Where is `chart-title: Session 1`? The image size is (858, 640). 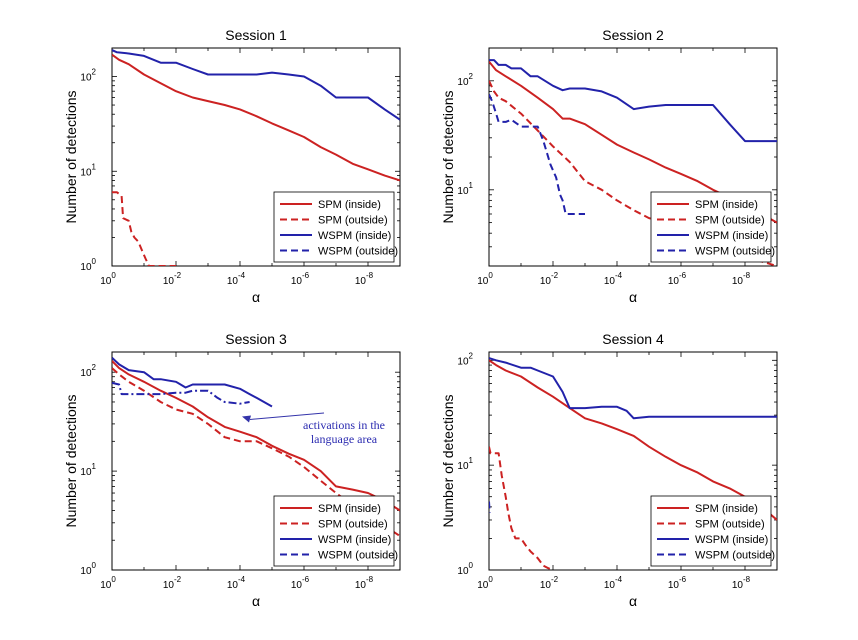
chart-title: Session 1 is located at coordinates (256, 35).